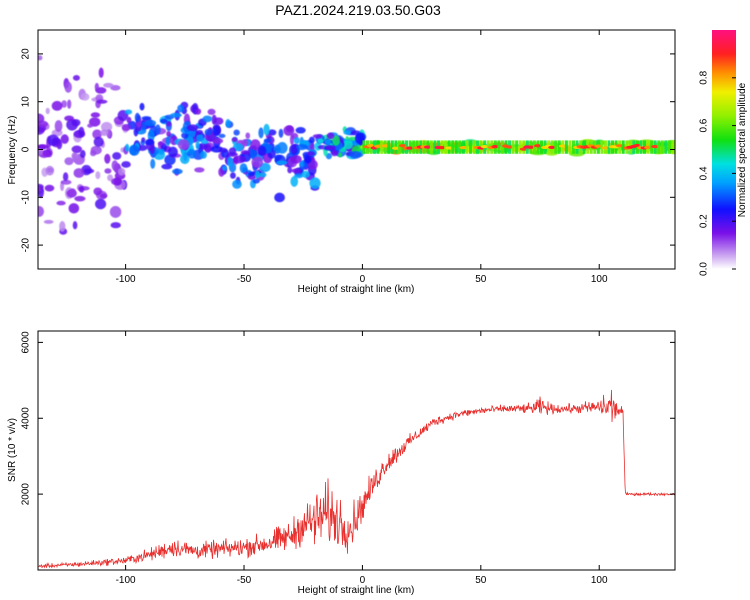 The height and width of the screenshot is (600, 750). Describe the element at coordinates (599, 580) in the screenshot. I see `snr-xtick-label: 100` at that location.